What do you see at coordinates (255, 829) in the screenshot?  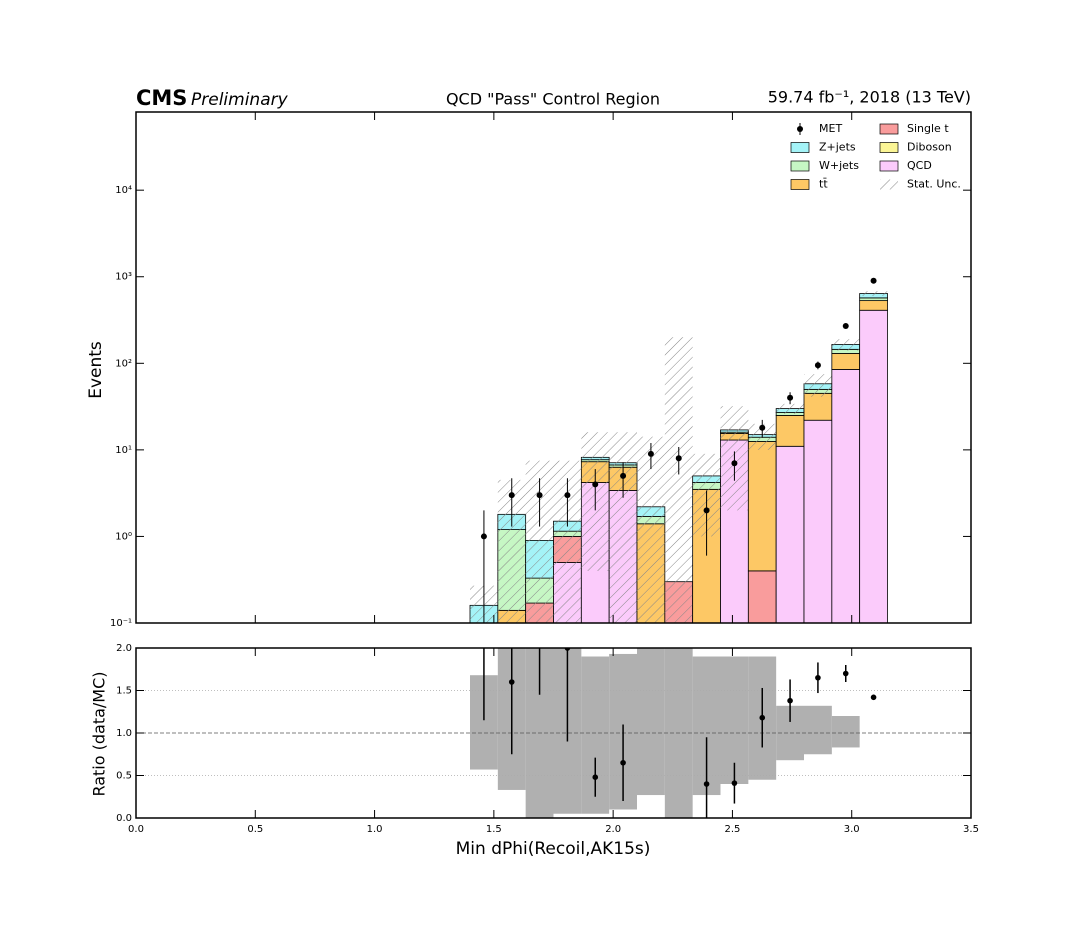 I see `x-tick-label: 0.5` at bounding box center [255, 829].